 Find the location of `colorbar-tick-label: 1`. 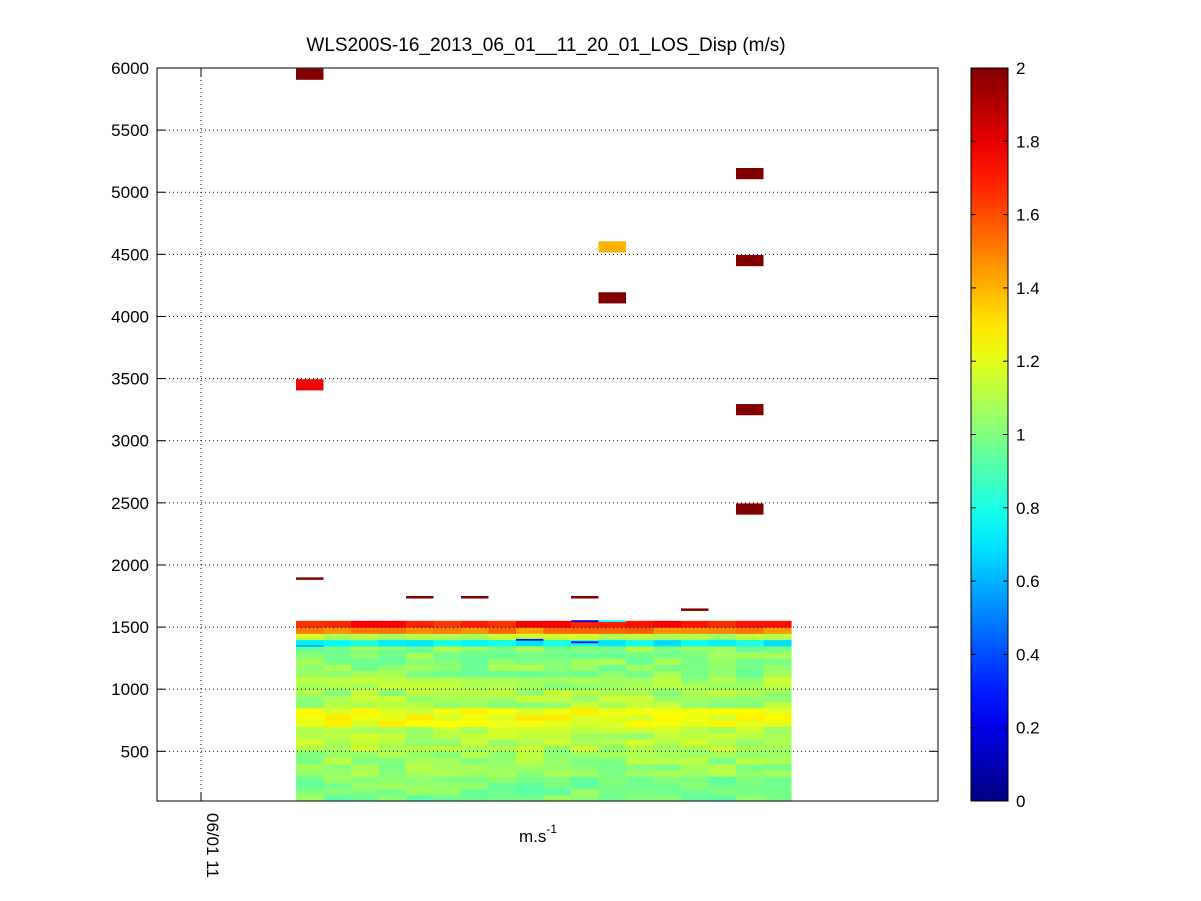

colorbar-tick-label: 1 is located at coordinates (1020, 435).